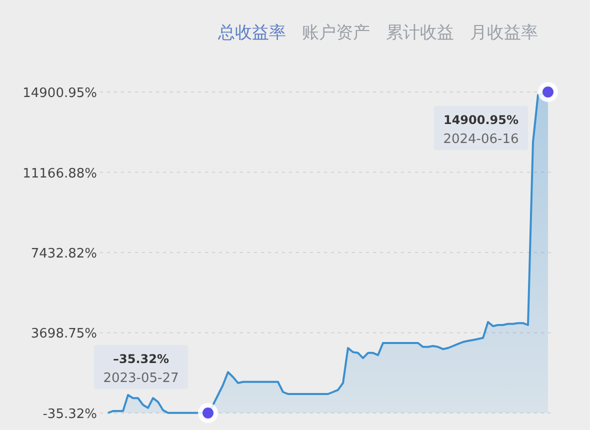  What do you see at coordinates (336, 33) in the screenshot?
I see `text: 账户资产` at bounding box center [336, 33].